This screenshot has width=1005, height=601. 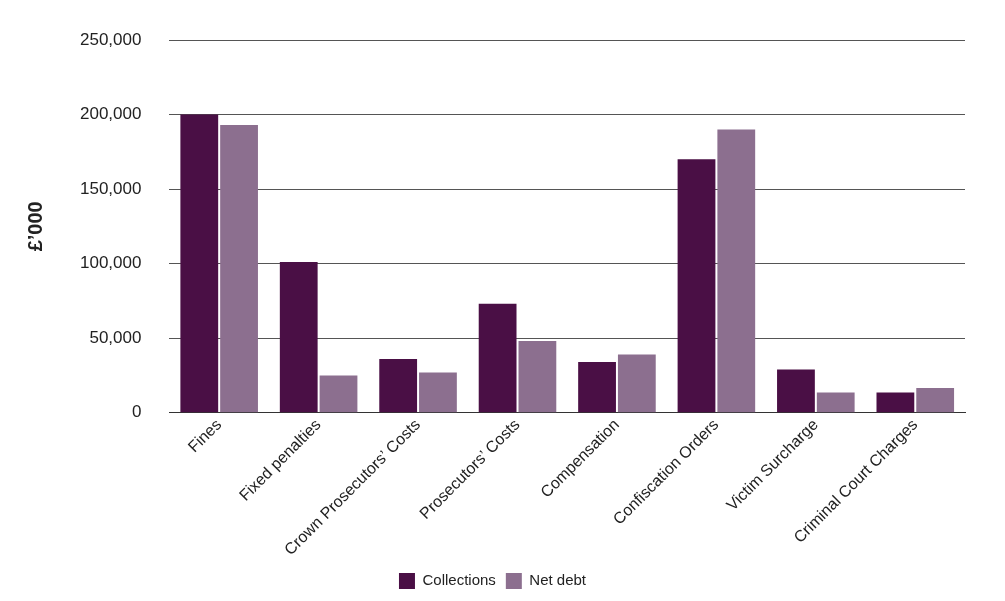 What do you see at coordinates (459, 580) in the screenshot?
I see `legend-label: Collections` at bounding box center [459, 580].